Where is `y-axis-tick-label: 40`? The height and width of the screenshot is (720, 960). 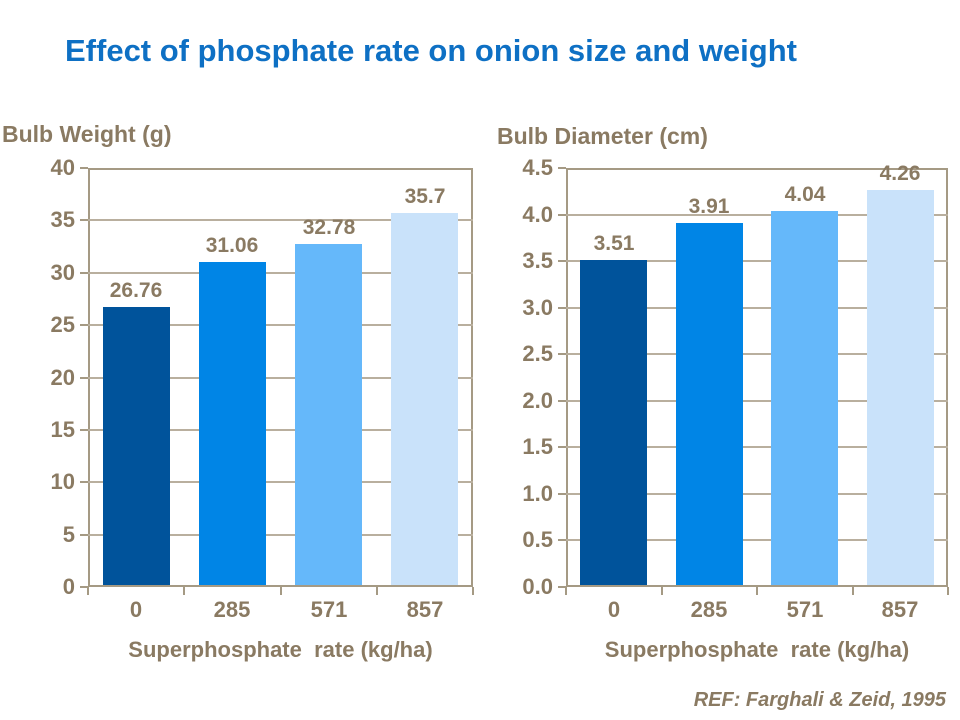 y-axis-tick-label: 40 is located at coordinates (62, 167).